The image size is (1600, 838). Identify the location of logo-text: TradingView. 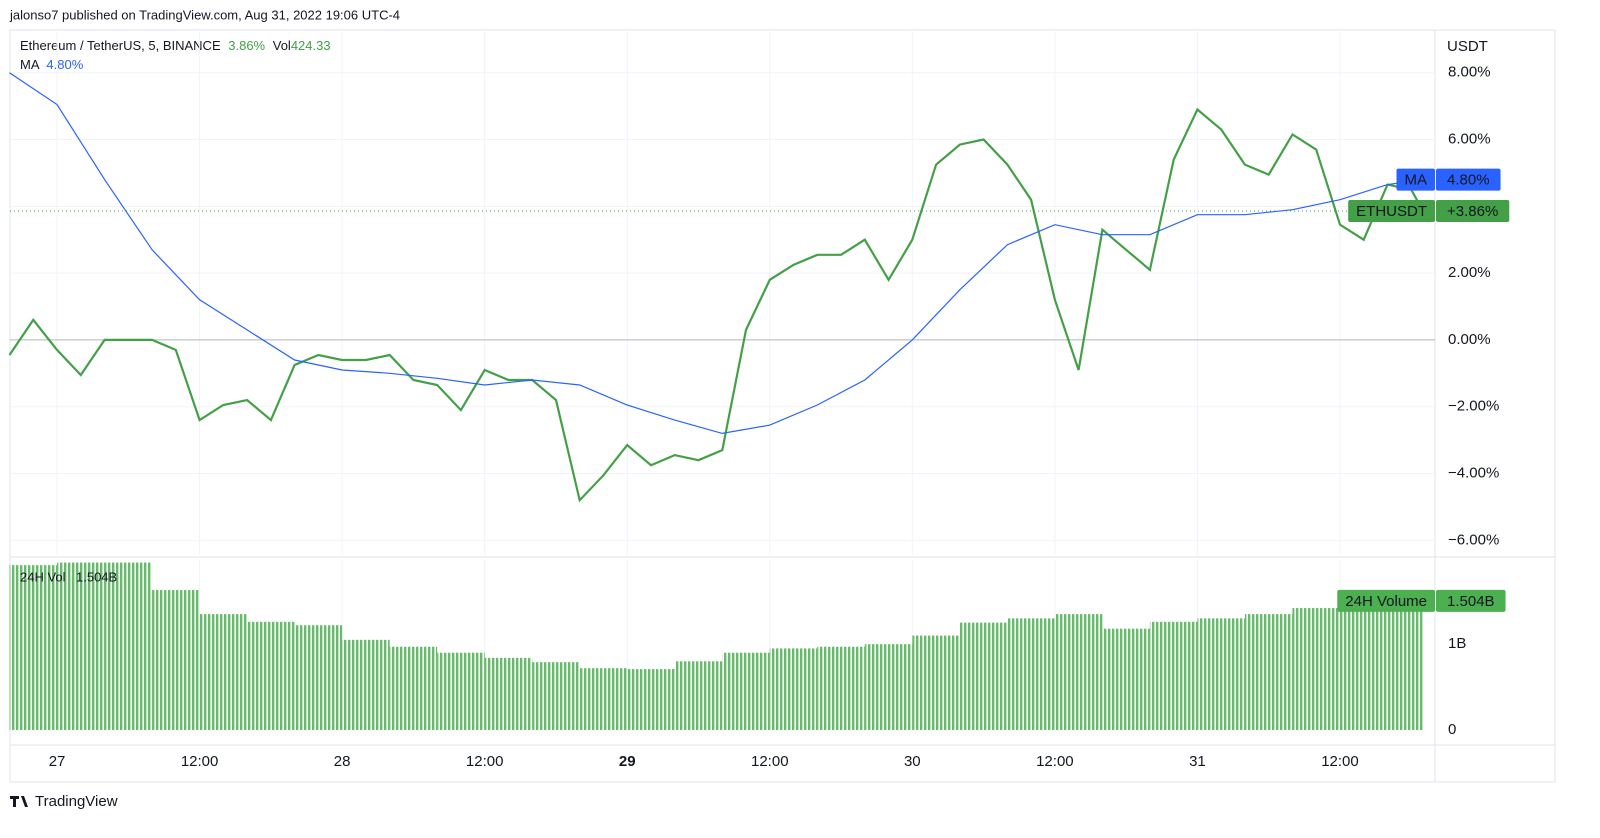
(76, 801).